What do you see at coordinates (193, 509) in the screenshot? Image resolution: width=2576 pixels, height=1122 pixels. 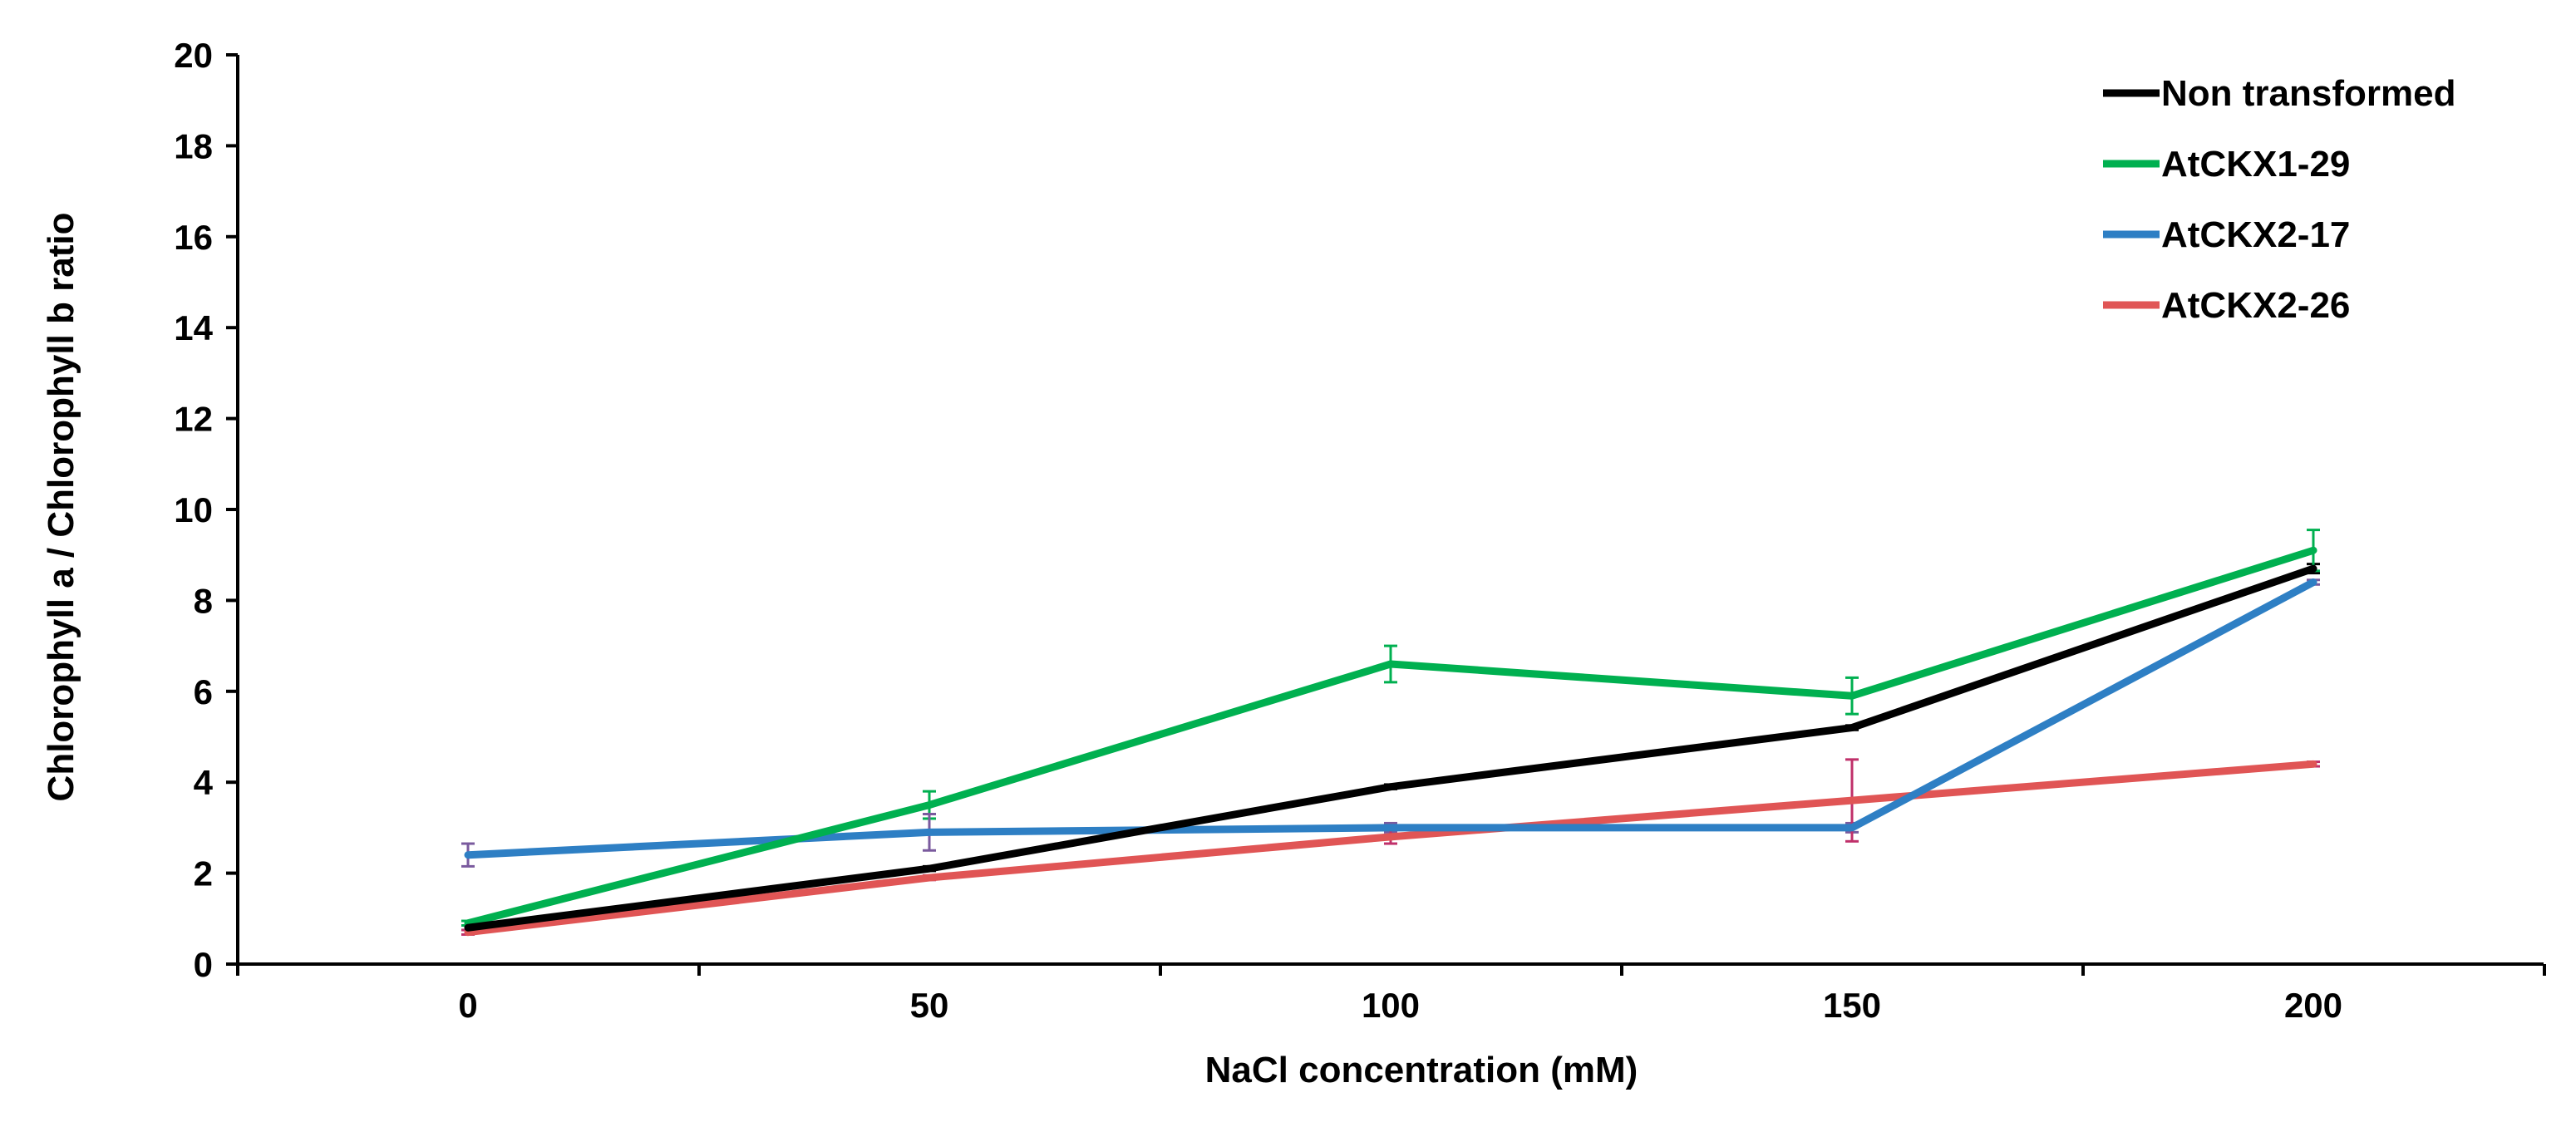 I see `y-tick-label: 10` at bounding box center [193, 509].